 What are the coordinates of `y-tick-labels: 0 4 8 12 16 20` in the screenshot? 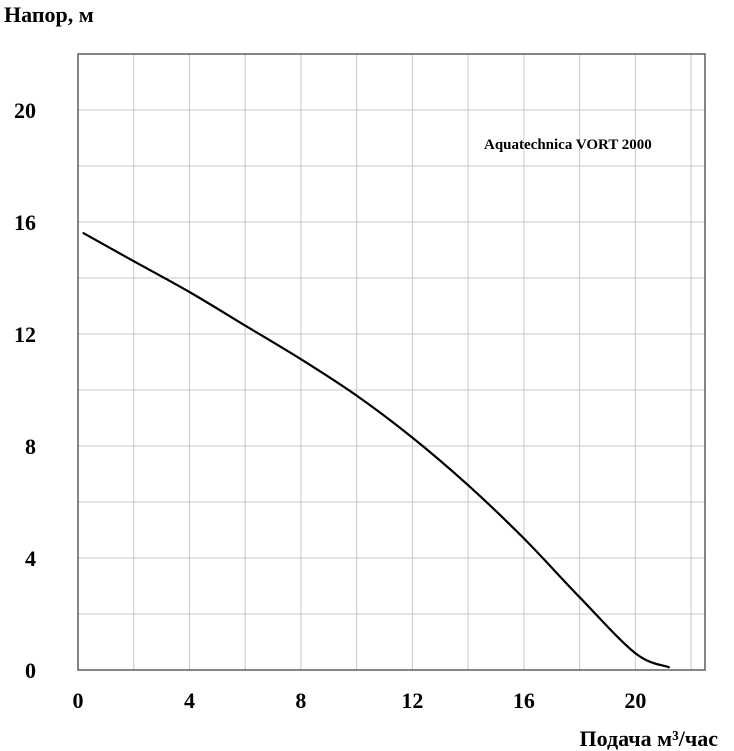 It's located at (25, 390).